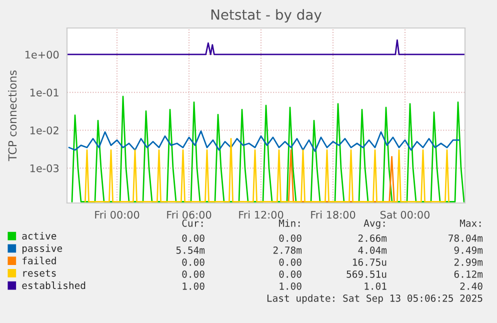  I want to click on legend-label: resets, so click(39, 273).